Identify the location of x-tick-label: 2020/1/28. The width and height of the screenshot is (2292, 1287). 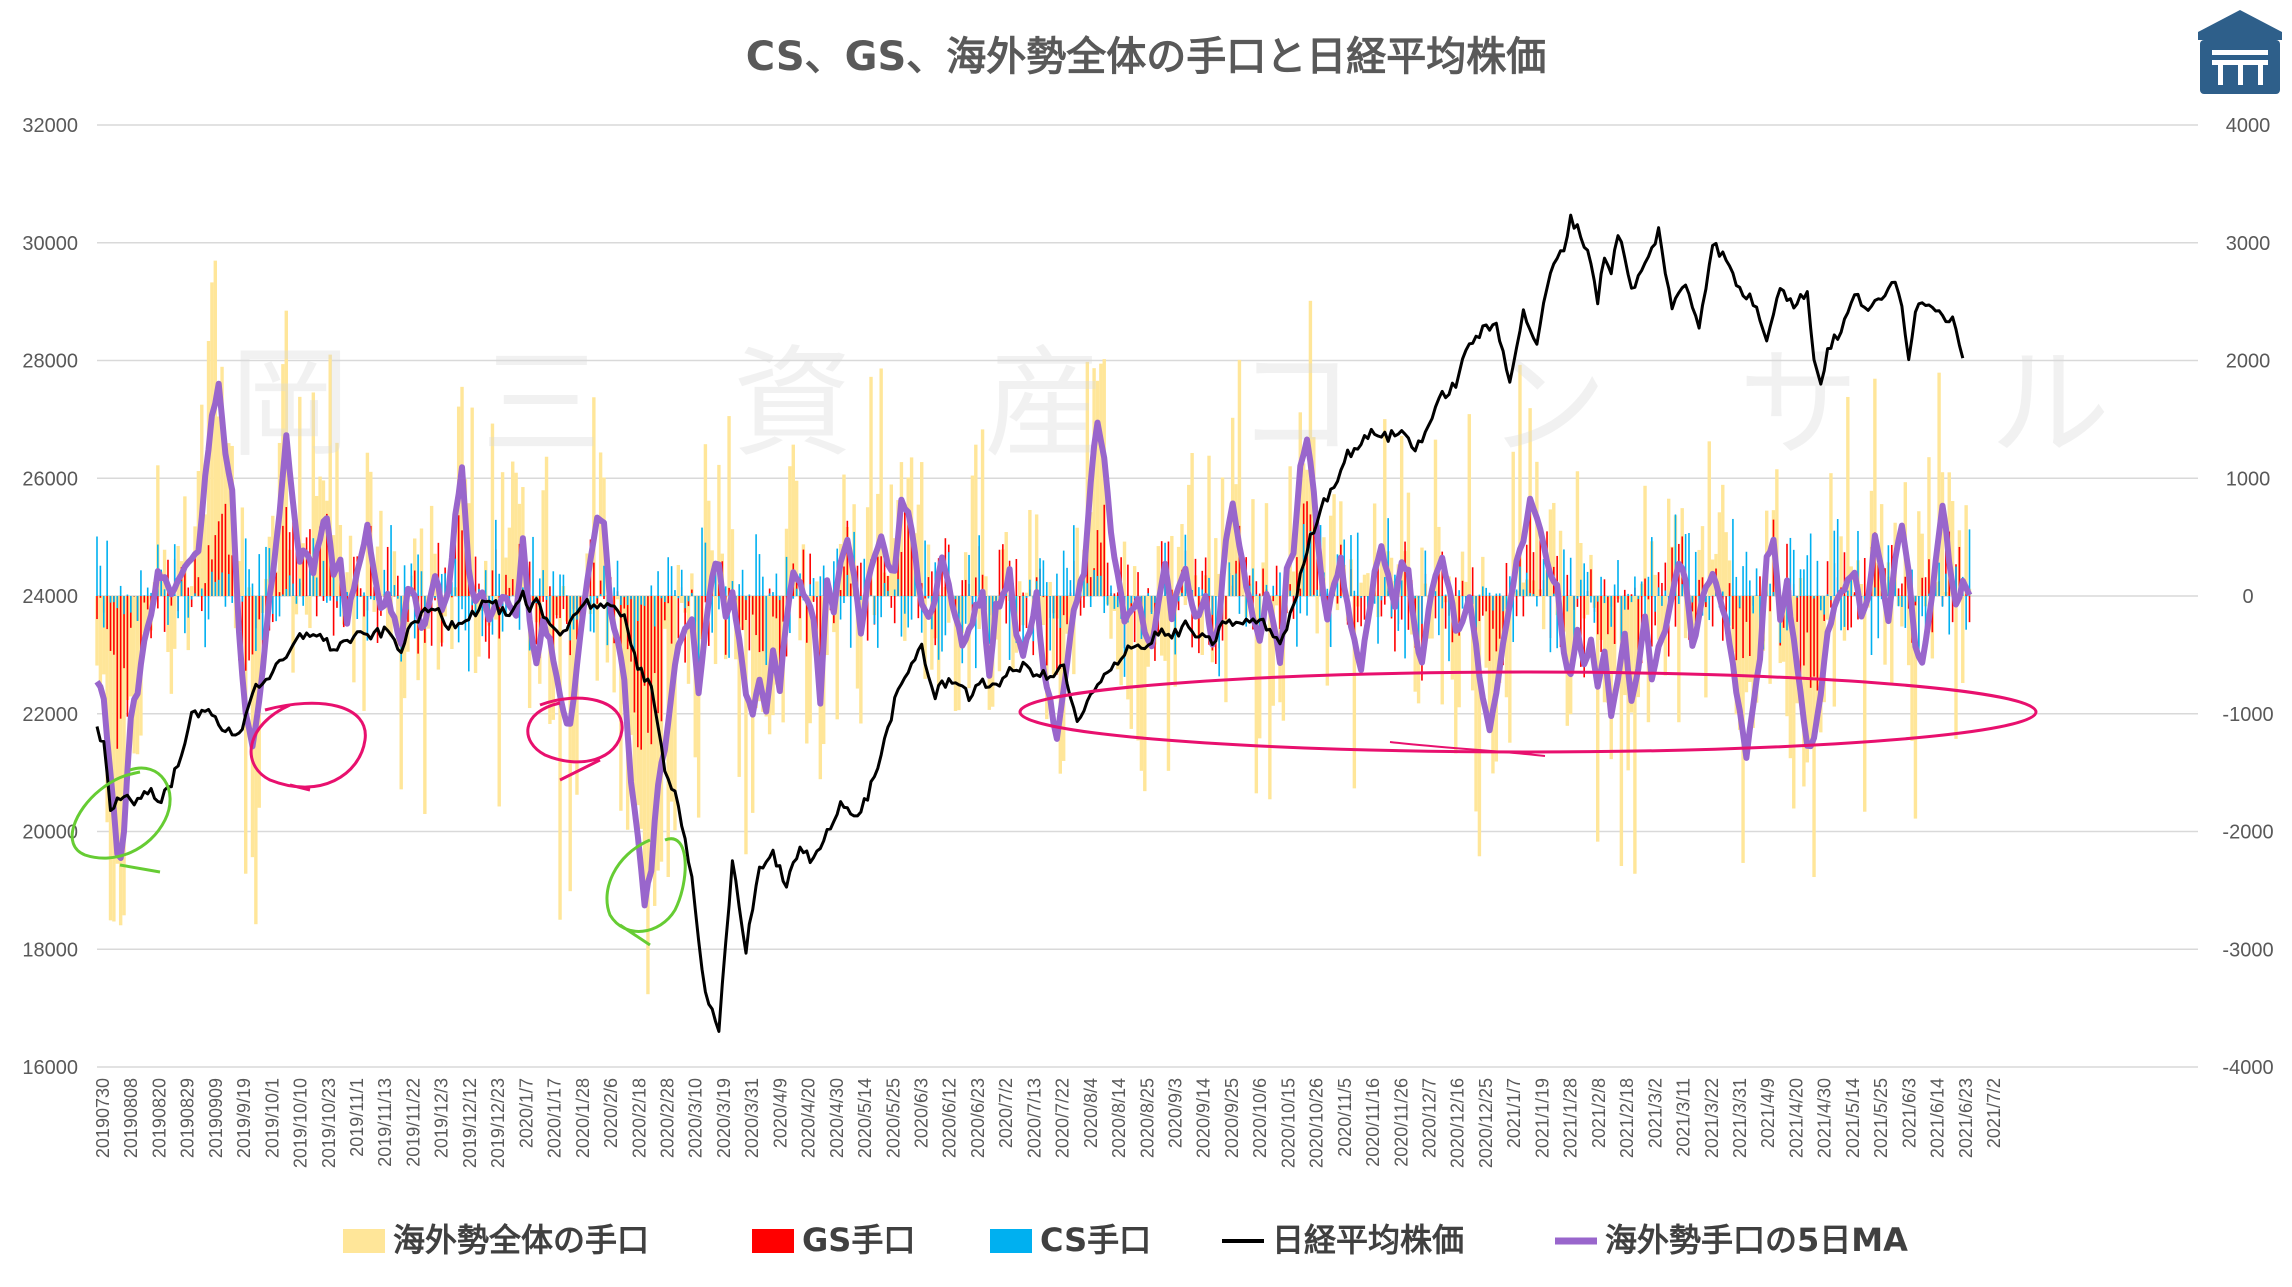
(583, 1118).